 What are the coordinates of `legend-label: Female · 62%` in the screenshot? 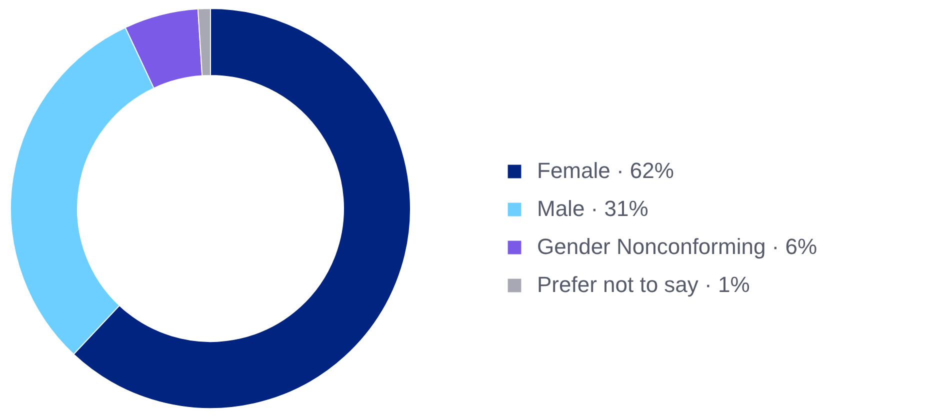 It's located at (605, 171).